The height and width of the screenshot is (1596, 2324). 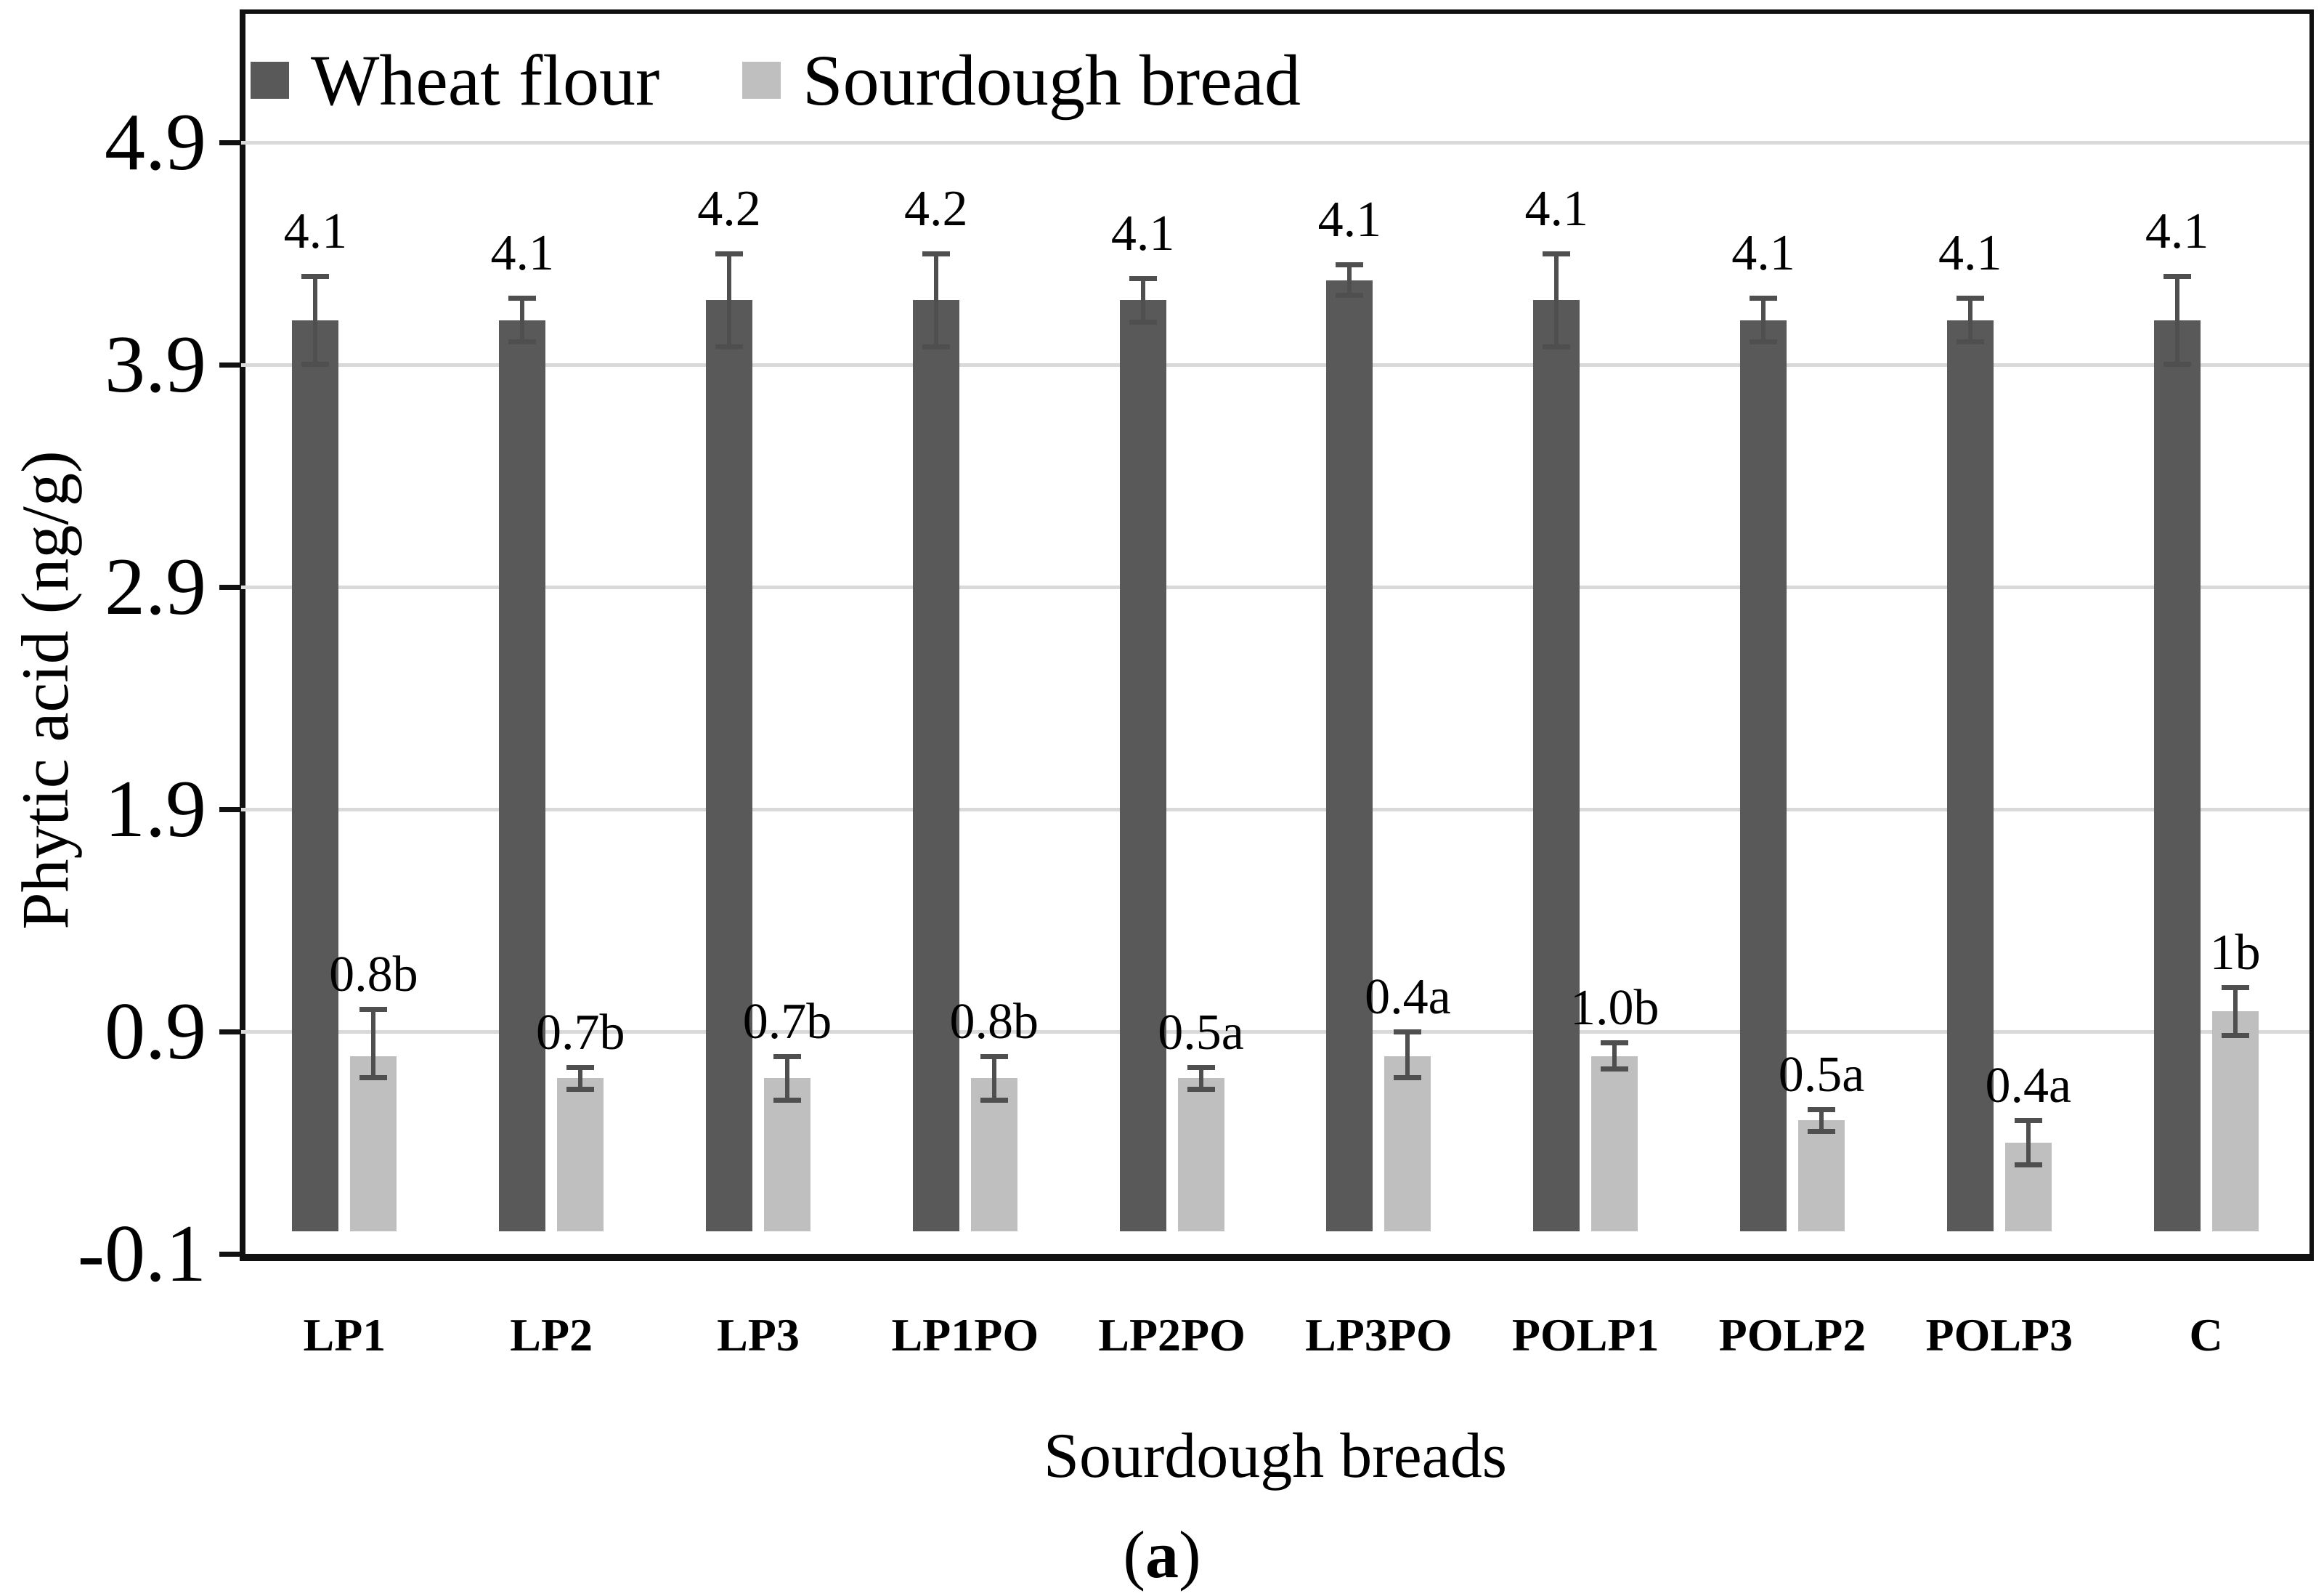 I want to click on y-tick-label: 3.9, so click(x=155, y=365).